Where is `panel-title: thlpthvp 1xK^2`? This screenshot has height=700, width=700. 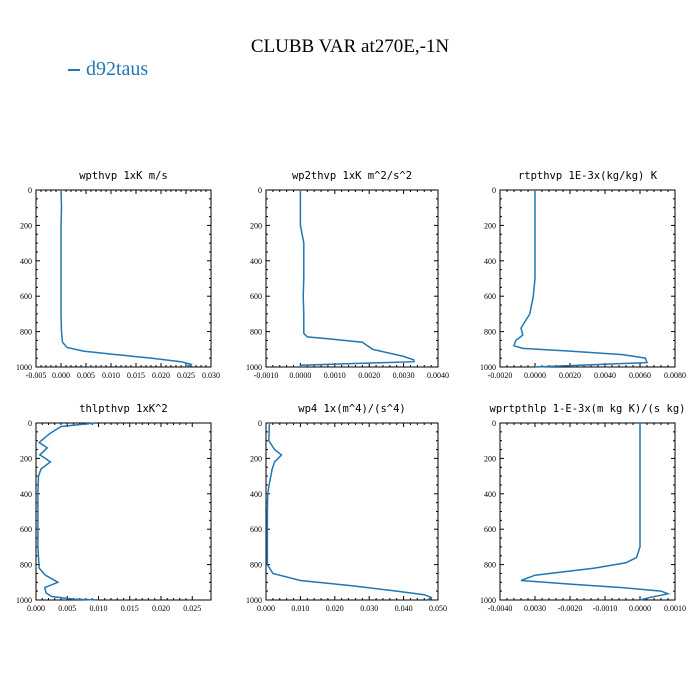 panel-title: thlpthvp 1xK^2 is located at coordinates (123, 409).